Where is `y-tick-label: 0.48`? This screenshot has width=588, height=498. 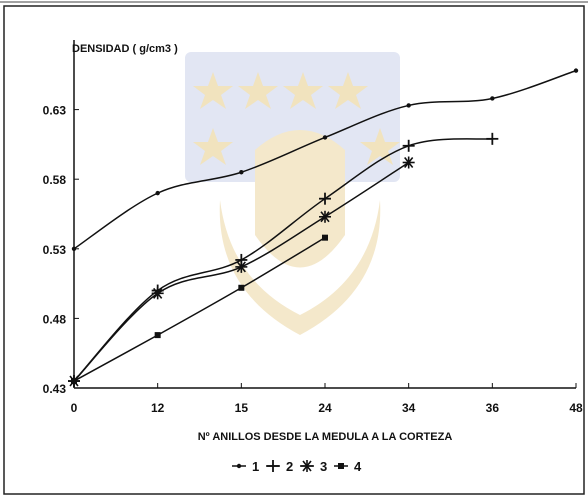
y-tick-label: 0.48 is located at coordinates (55, 319).